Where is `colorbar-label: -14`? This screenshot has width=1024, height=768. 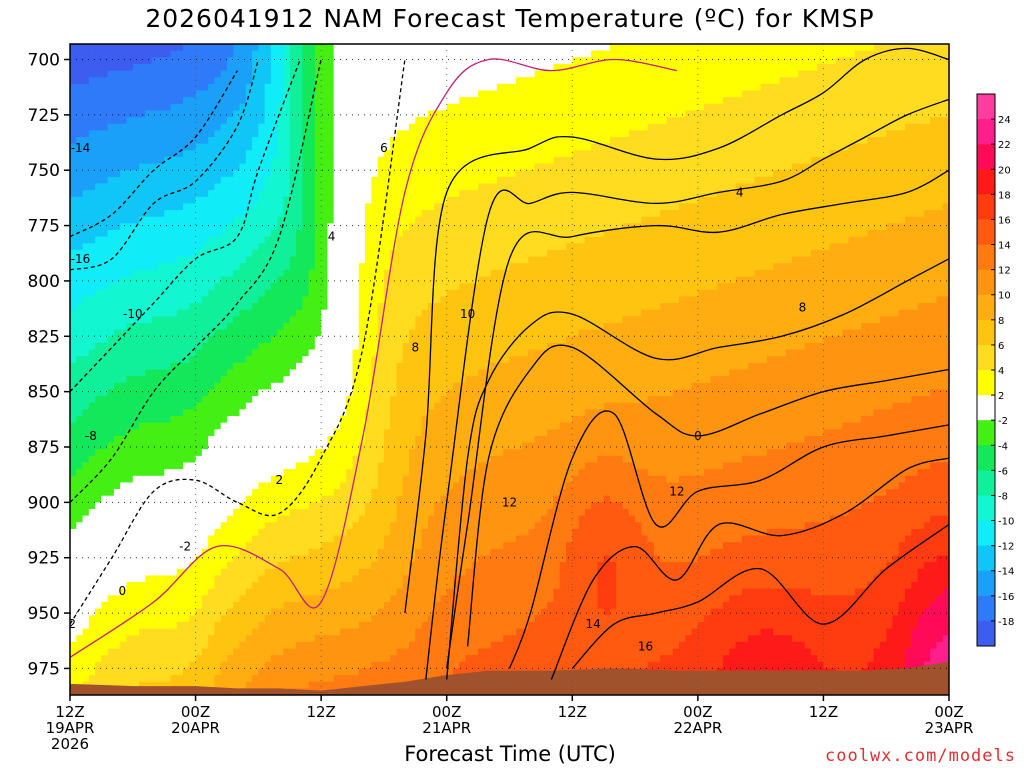
colorbar-label: -14 is located at coordinates (1006, 572).